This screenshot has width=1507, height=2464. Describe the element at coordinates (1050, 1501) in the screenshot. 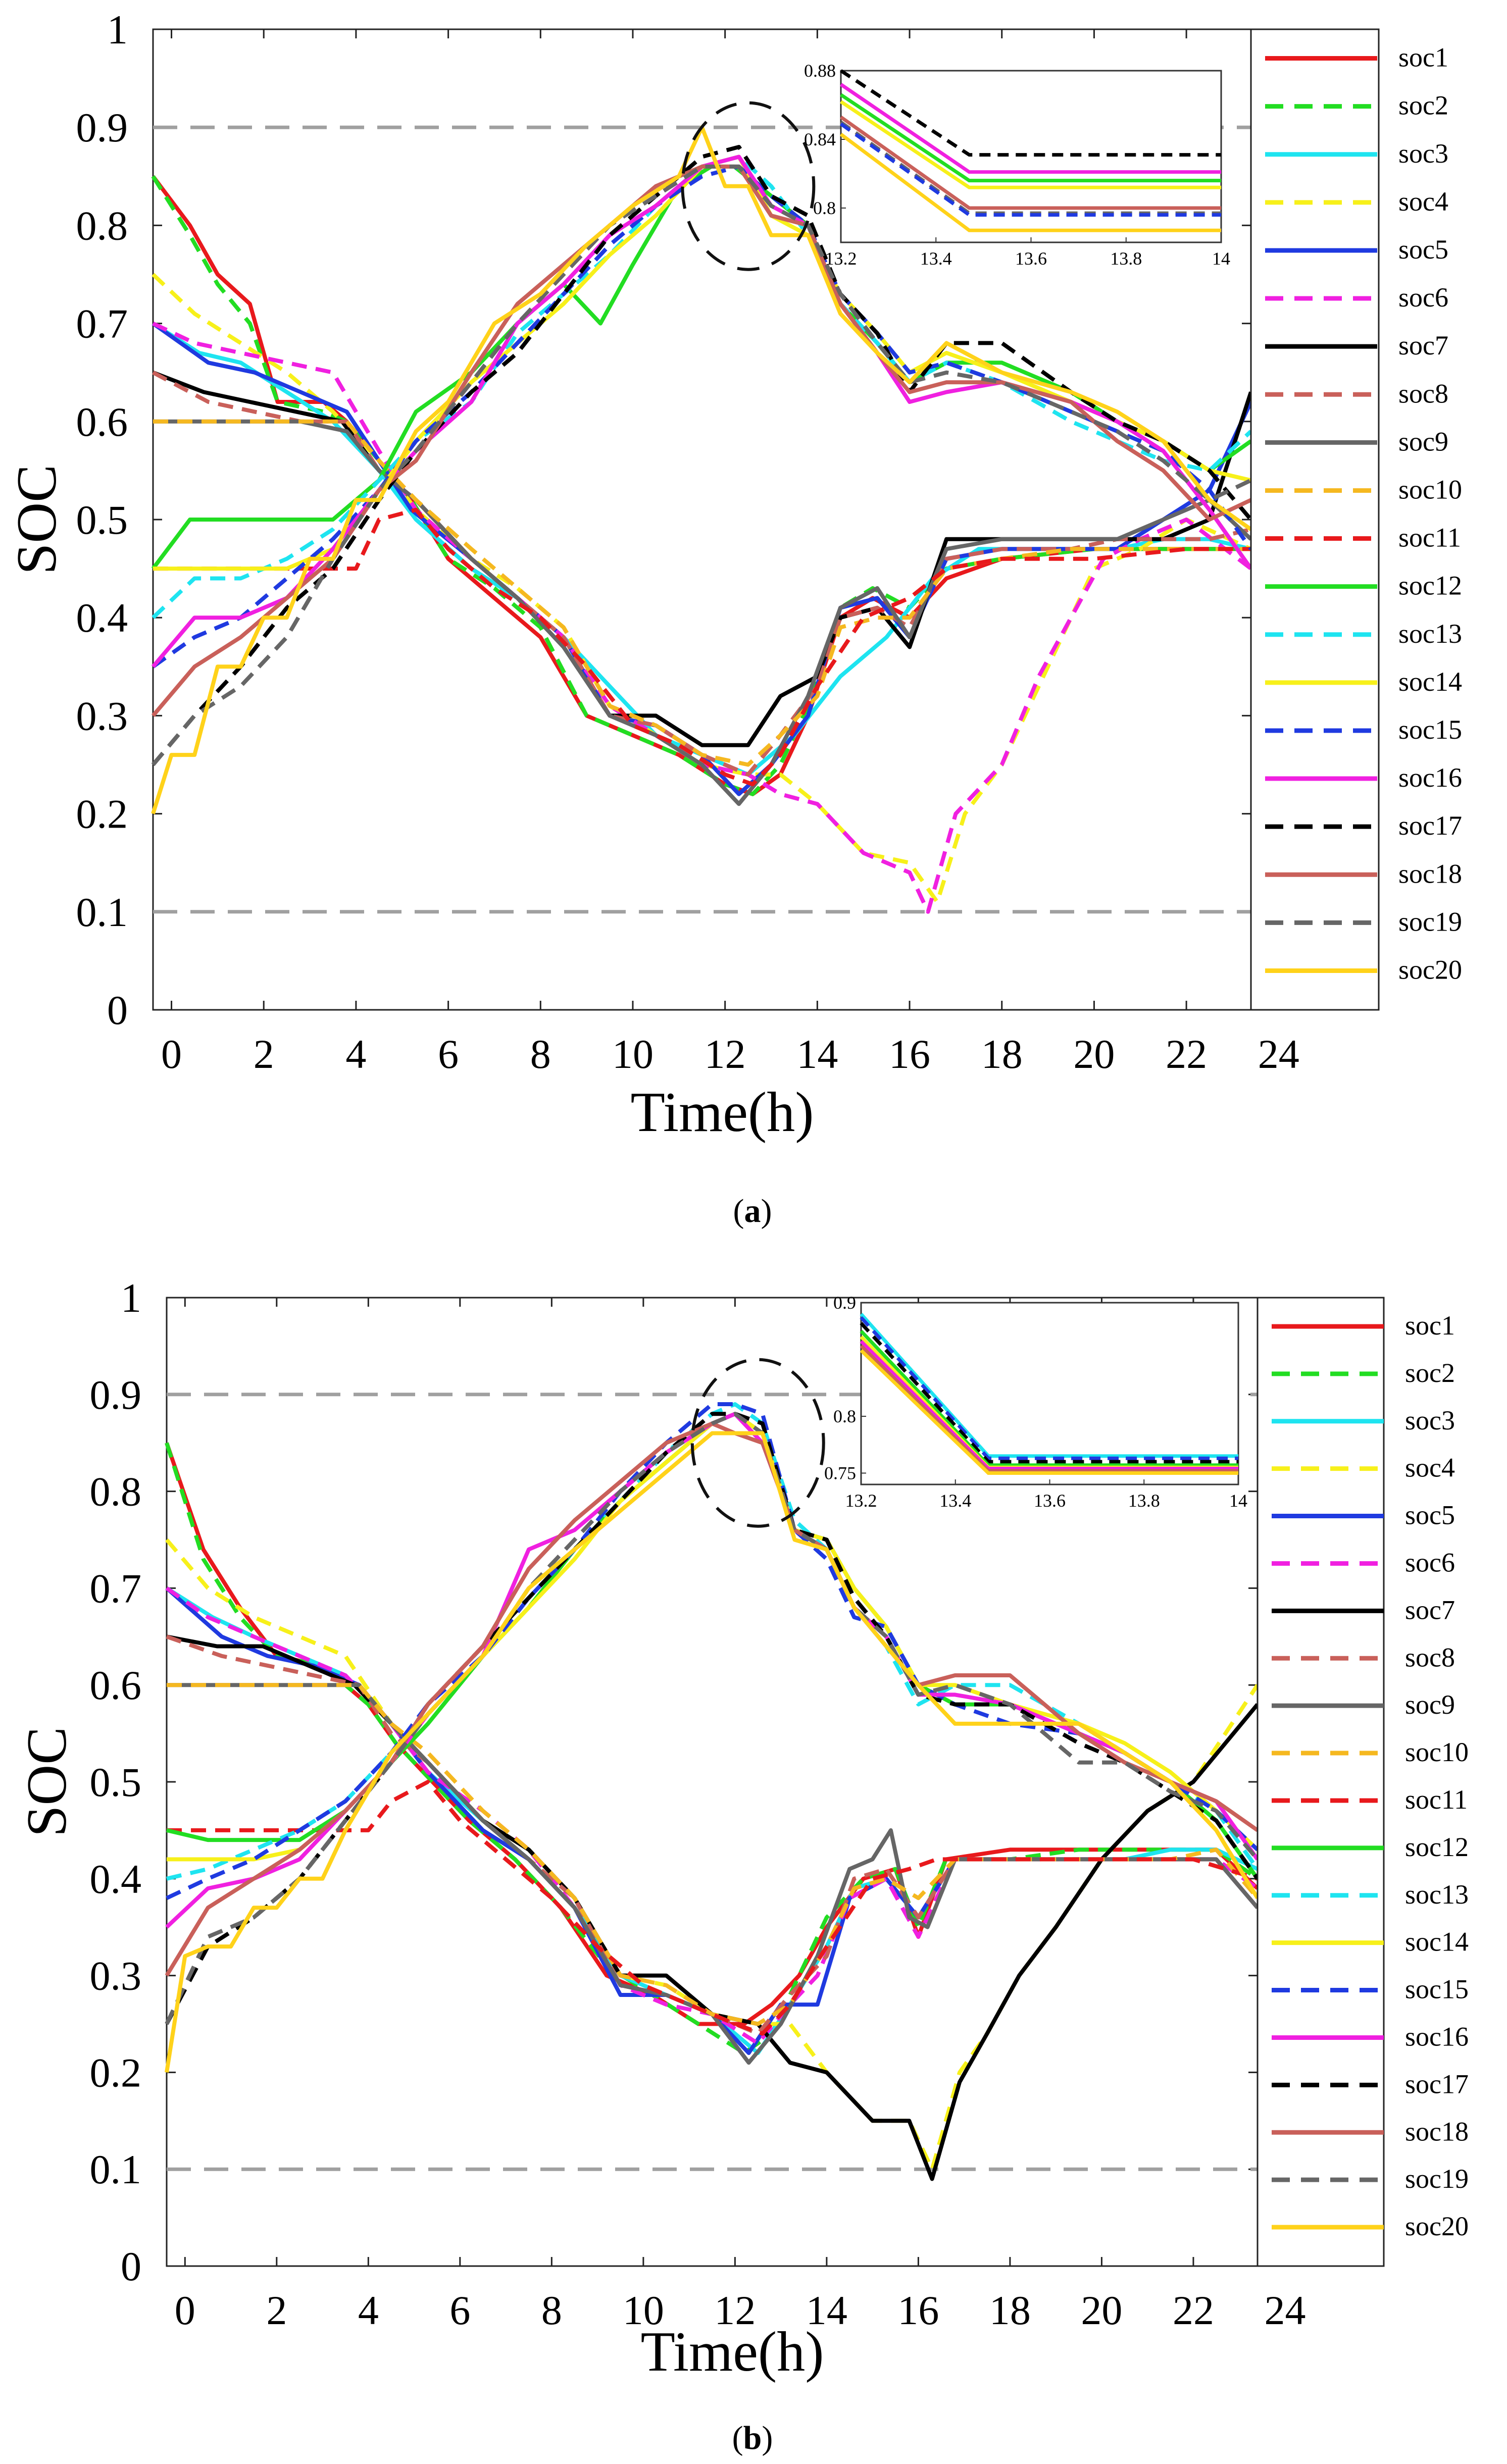

I see `inset-x-tick-label: 13.6` at that location.